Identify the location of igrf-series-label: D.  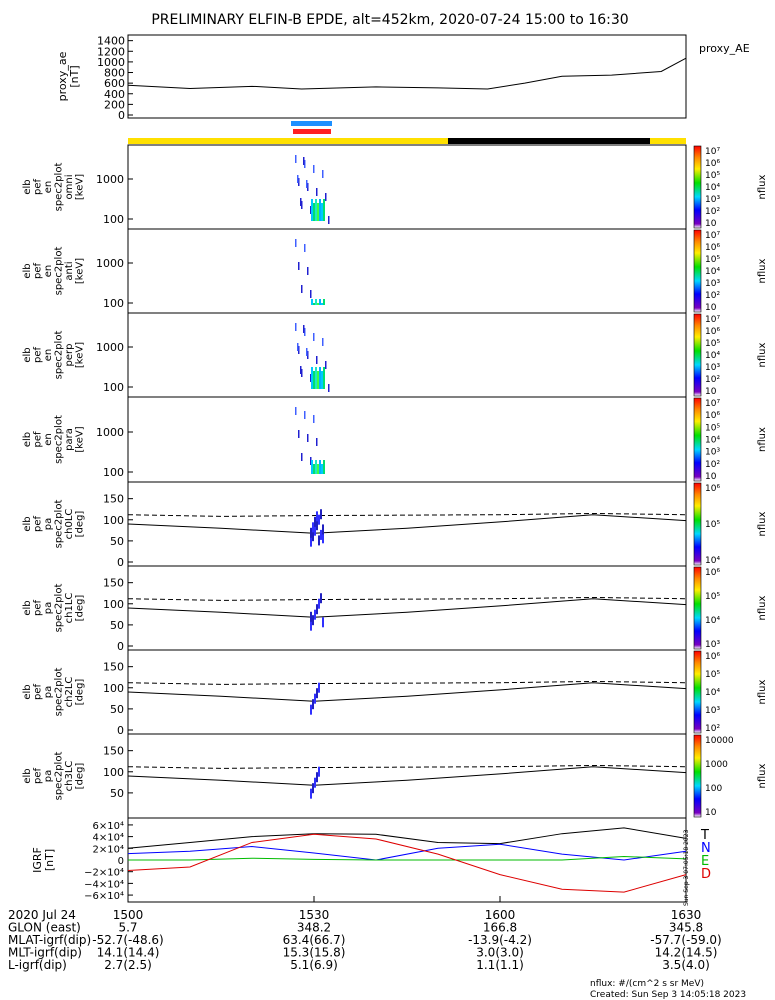
(706, 874).